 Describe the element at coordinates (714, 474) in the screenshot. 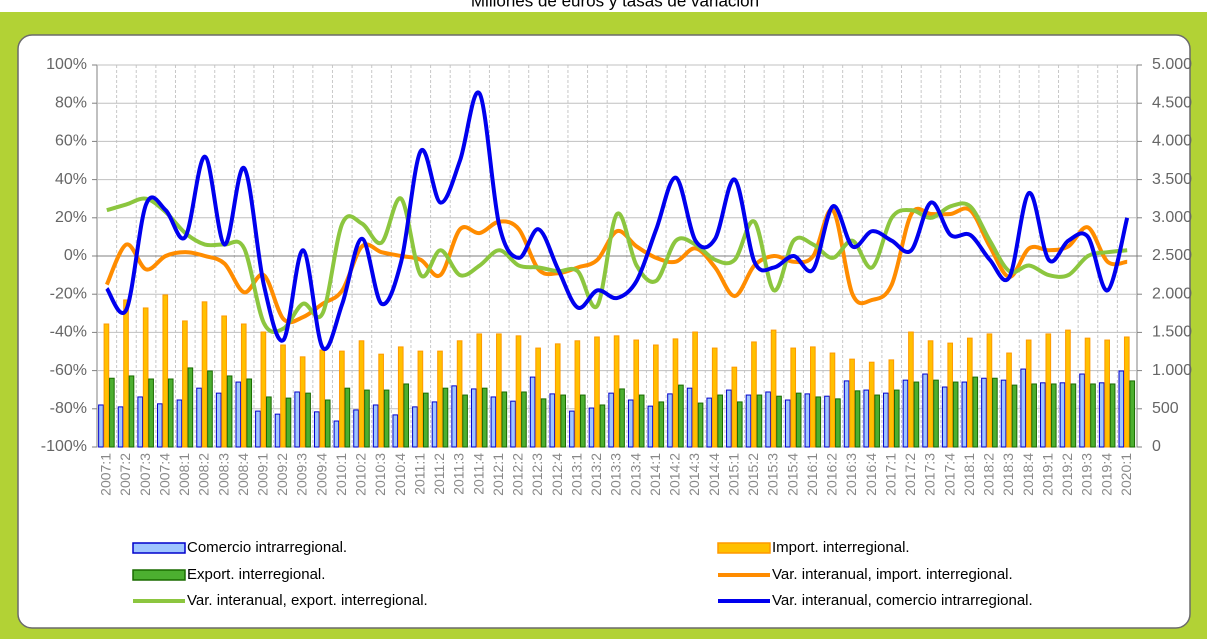

I see `x-tick-label: 2014:4` at that location.